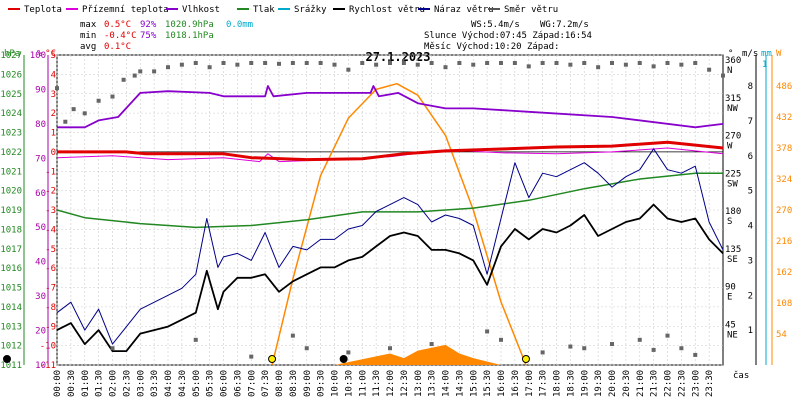 The width and height of the screenshot is (800, 400). I want to click on legend-label: Směr větru, so click(531, 10).